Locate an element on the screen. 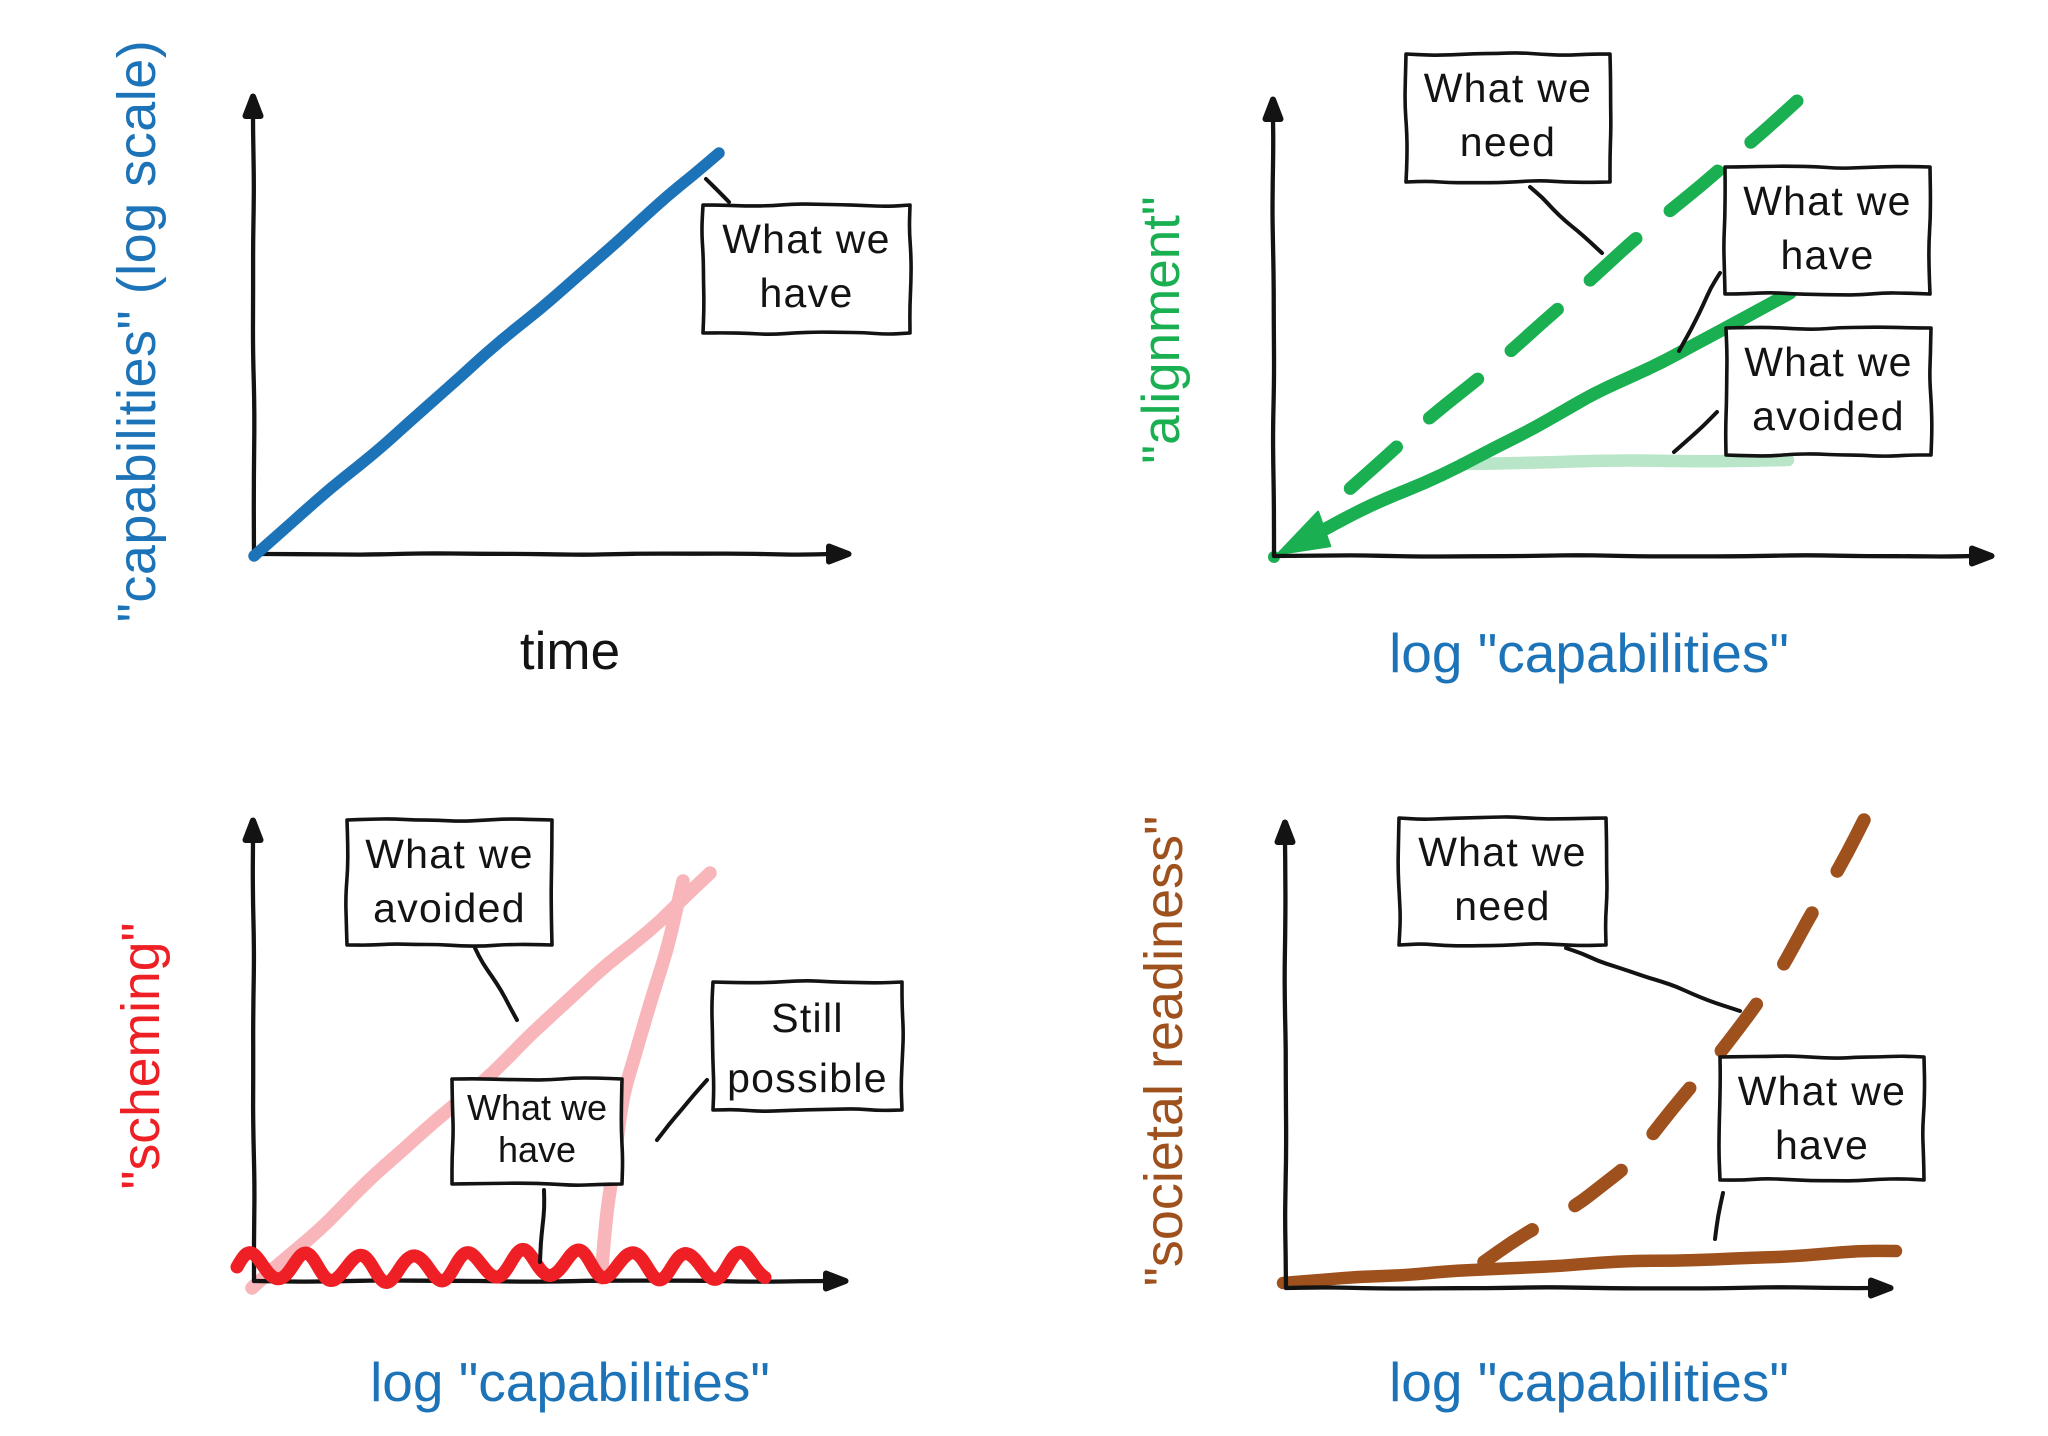 The width and height of the screenshot is (2048, 1436). svg-text: time is located at coordinates (570, 651).